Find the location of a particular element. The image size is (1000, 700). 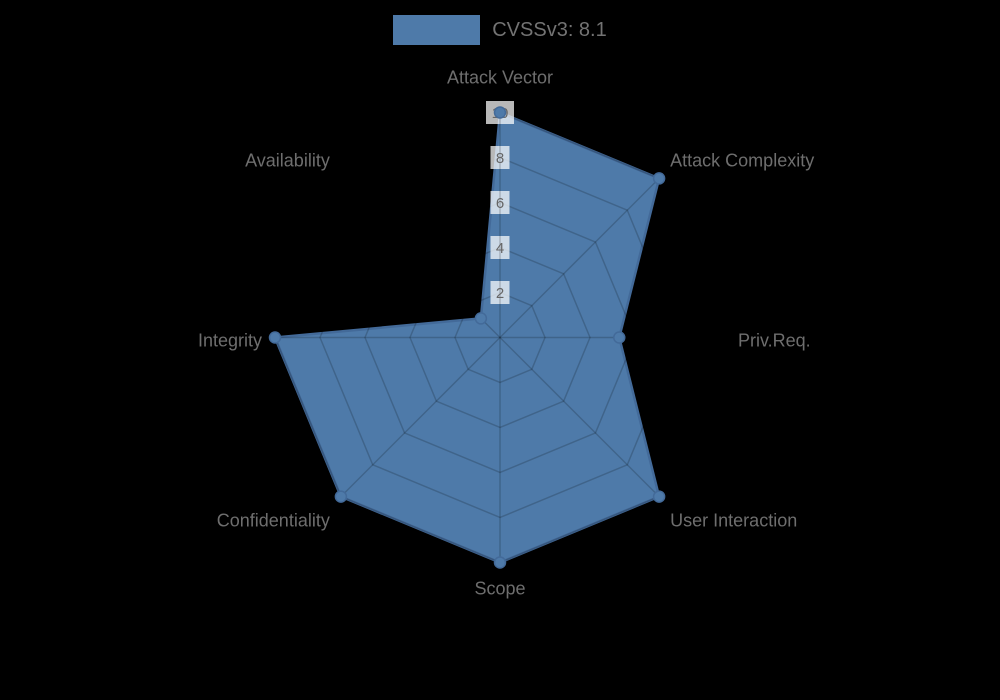

radial-tick-label: 6 is located at coordinates (500, 203).